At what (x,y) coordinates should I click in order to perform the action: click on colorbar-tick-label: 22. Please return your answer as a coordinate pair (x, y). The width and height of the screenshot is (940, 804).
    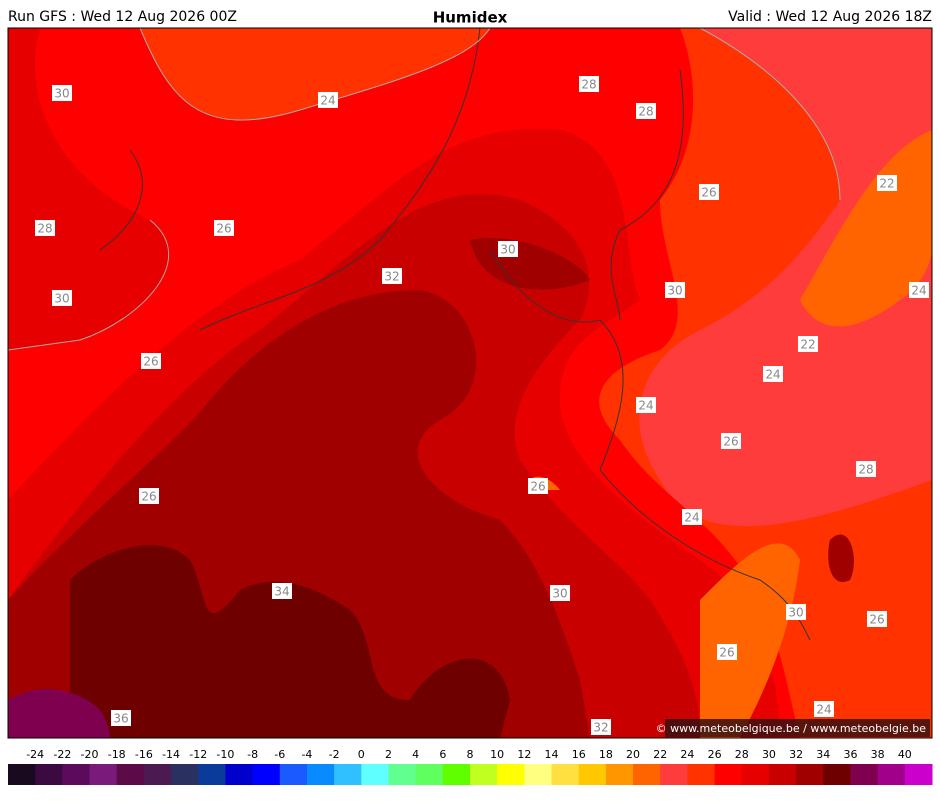
    Looking at the image, I should click on (660, 754).